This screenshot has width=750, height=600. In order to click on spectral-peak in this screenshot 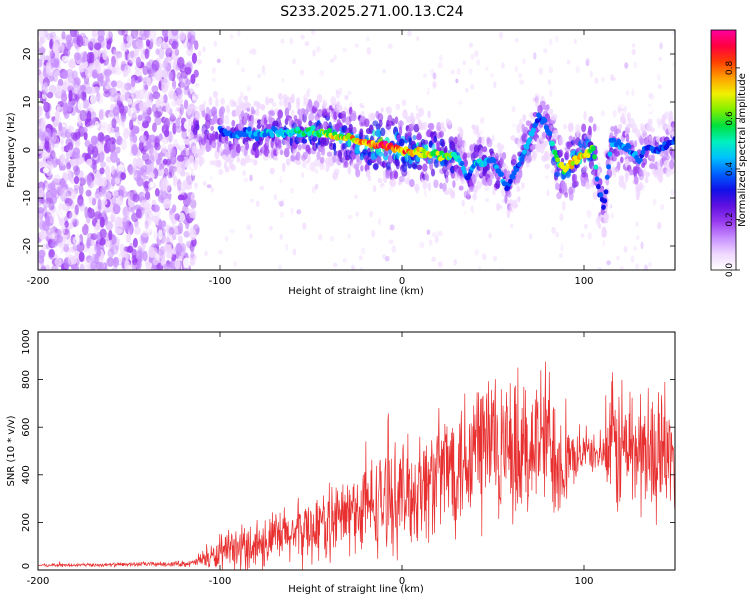, I will do `click(596, 167)`.